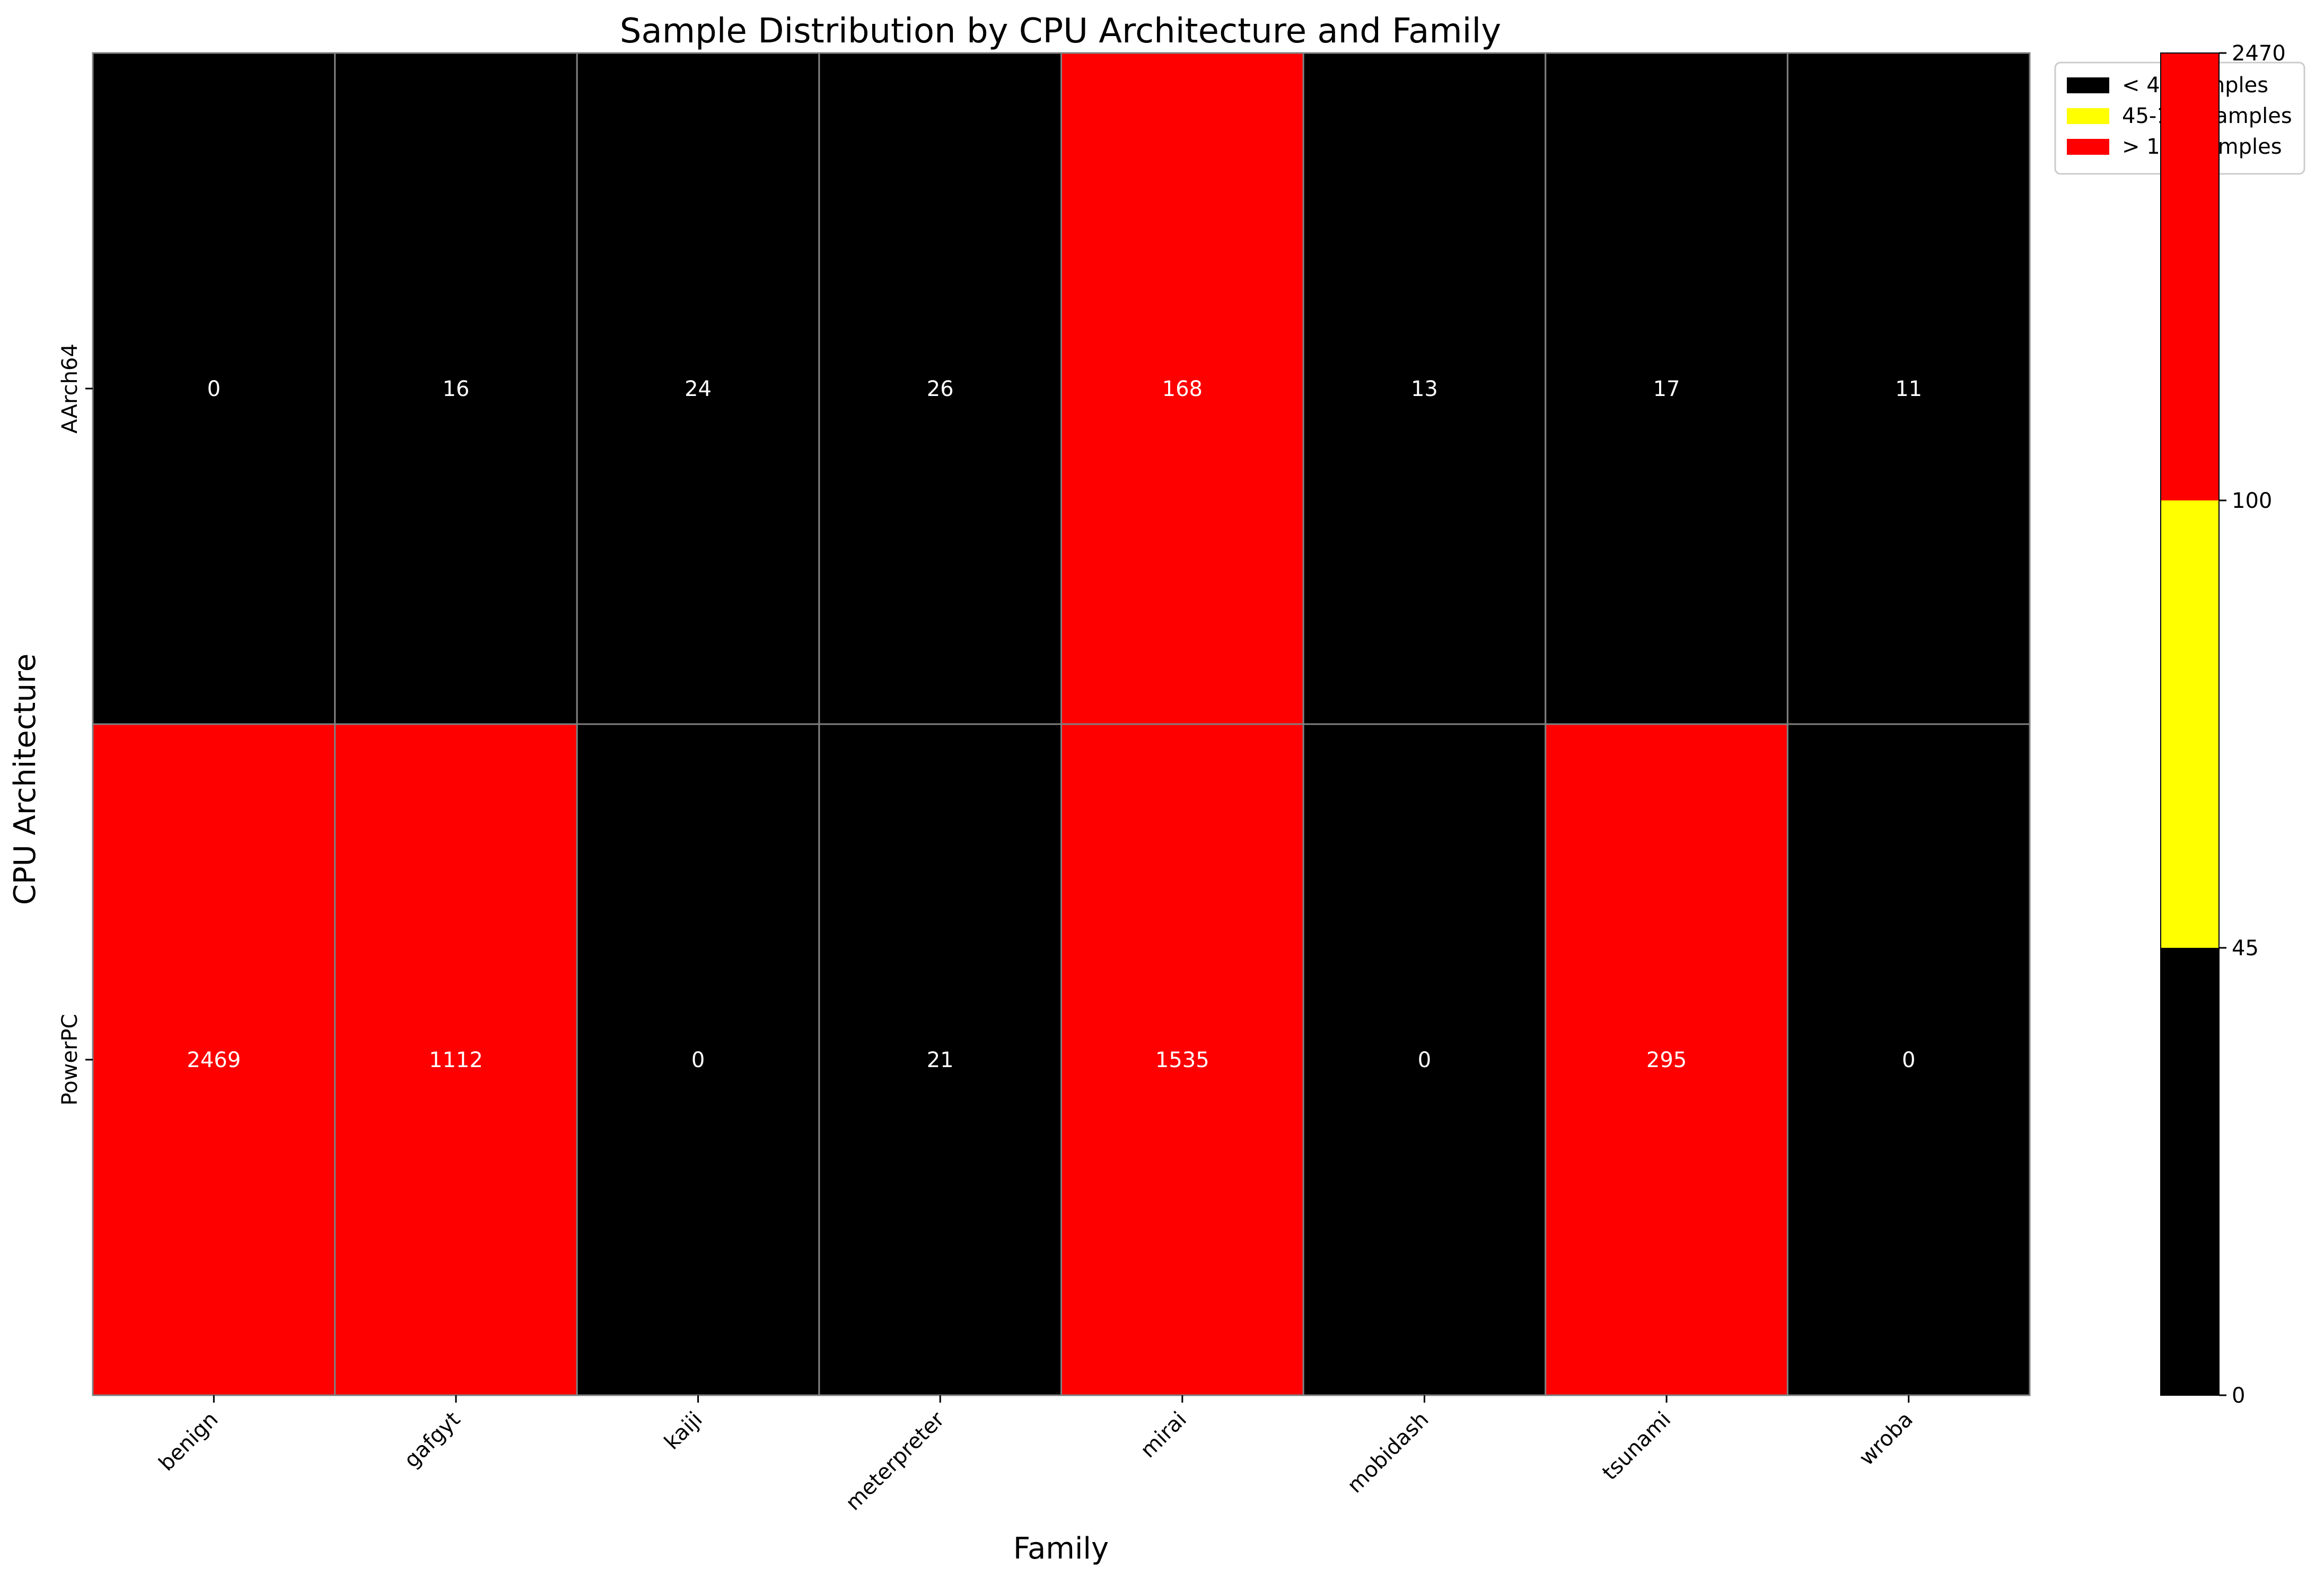  Describe the element at coordinates (1886, 1439) in the screenshot. I see `x-tick-label: wroba` at that location.